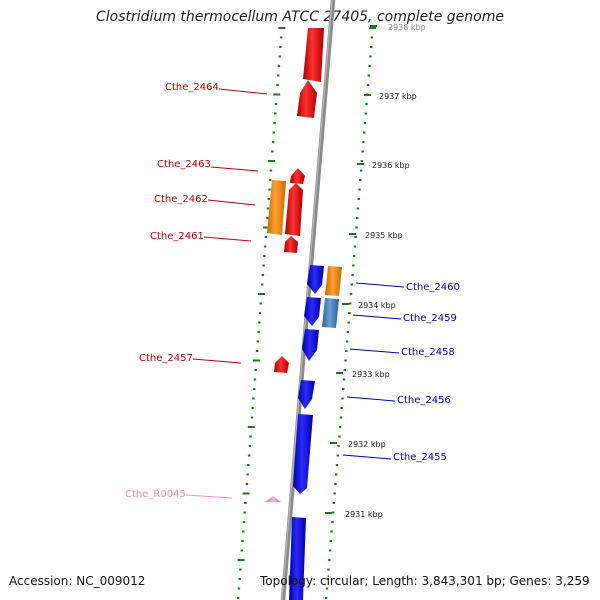 The image size is (600, 600). Describe the element at coordinates (433, 287) in the screenshot. I see `gene-label-cthe-2460: Cthe_2460` at that location.